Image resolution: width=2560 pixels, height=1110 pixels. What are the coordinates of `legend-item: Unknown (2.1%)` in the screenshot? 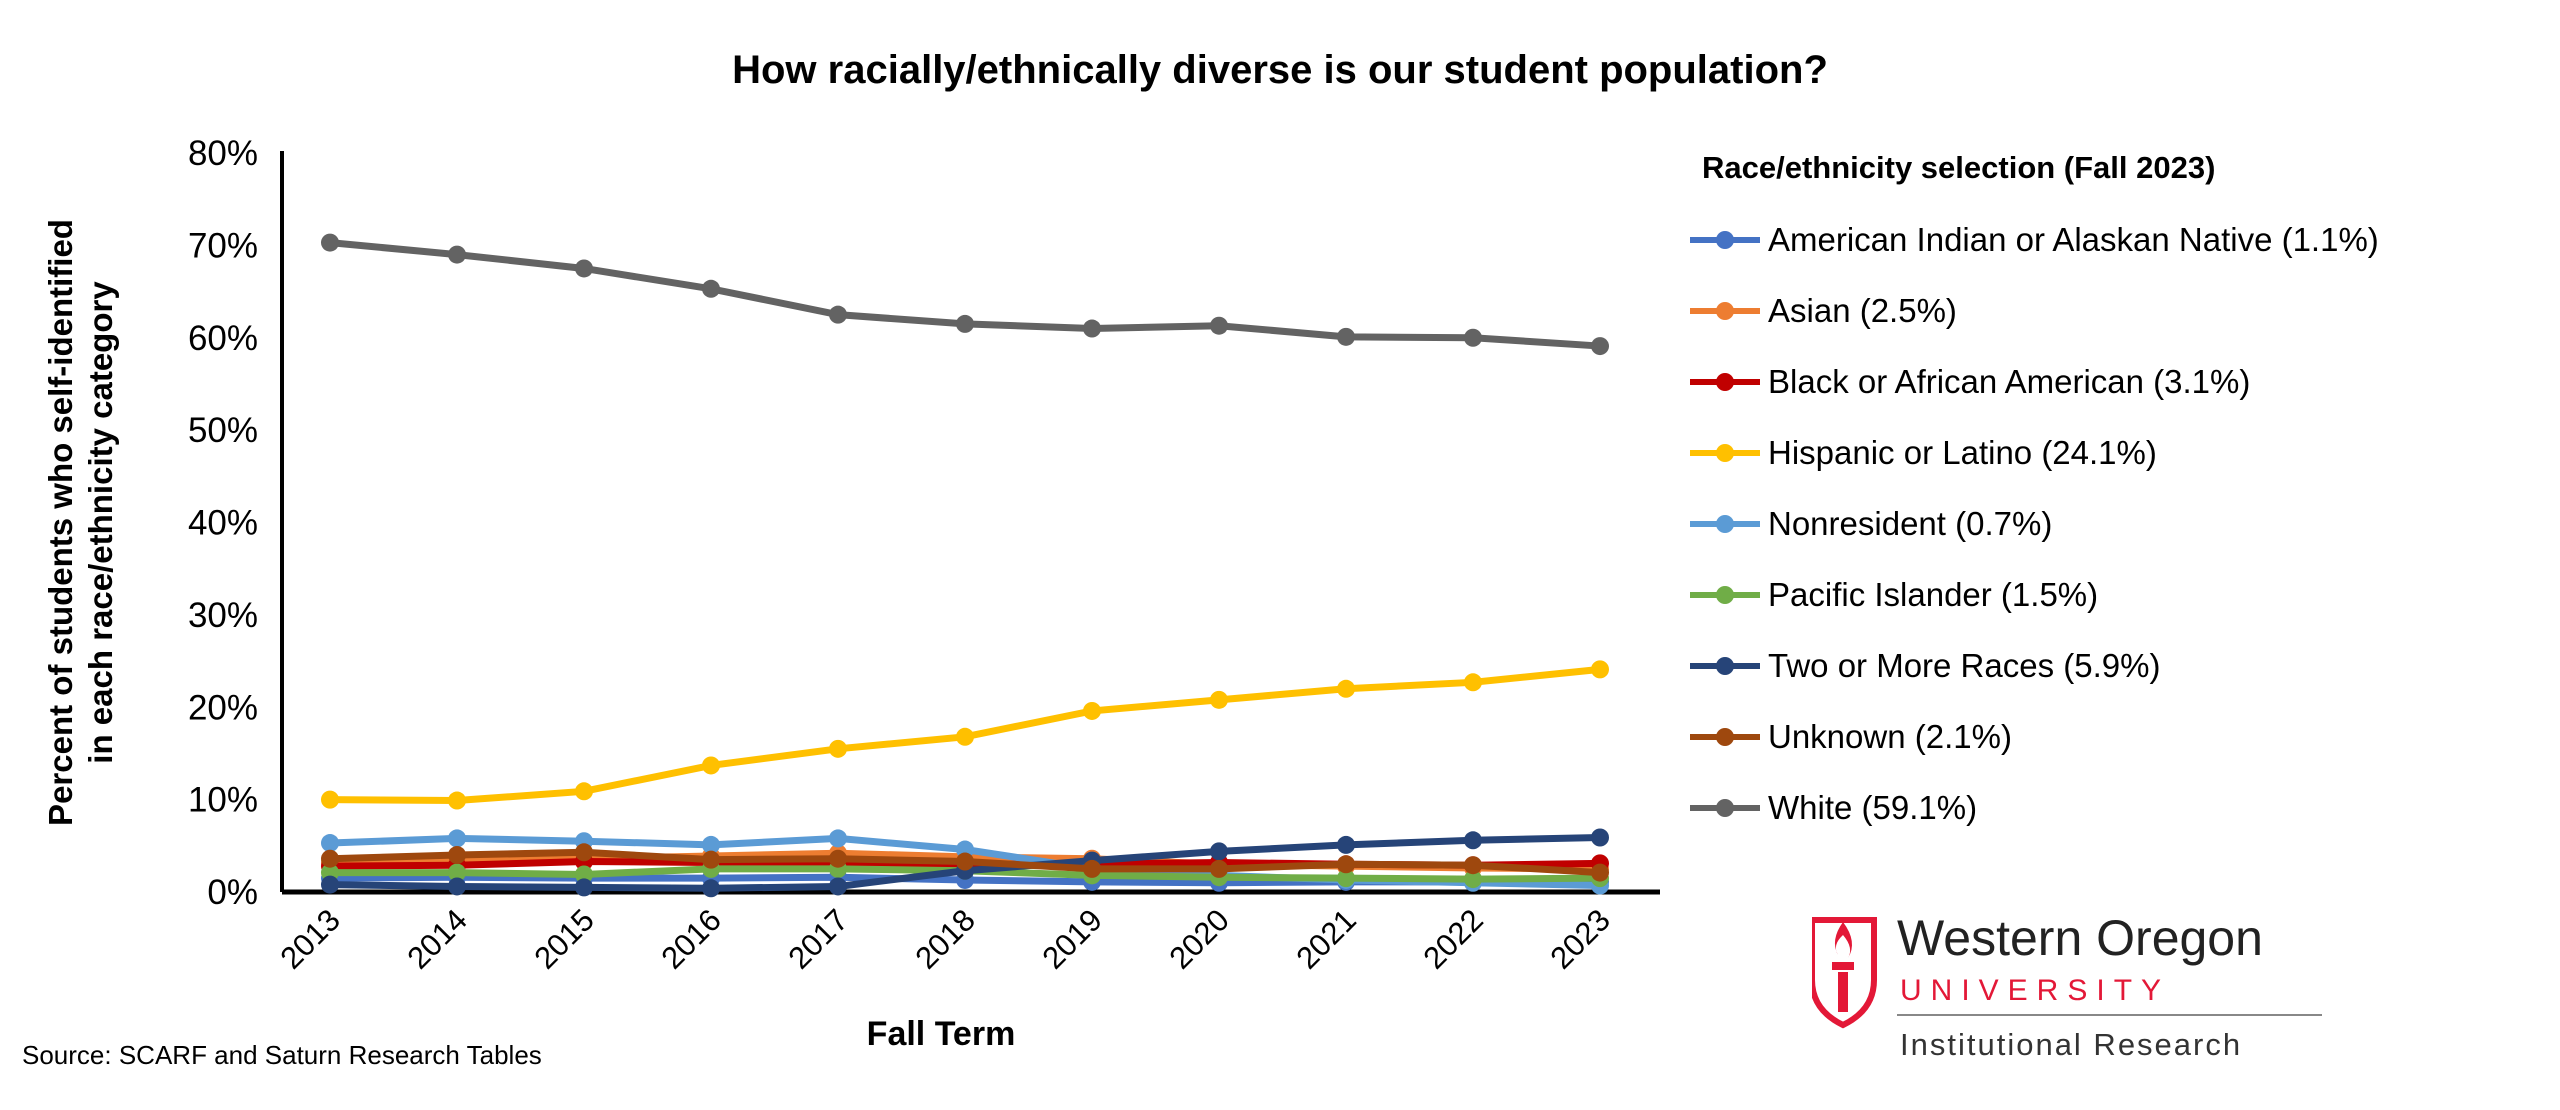 It's located at (2034, 736).